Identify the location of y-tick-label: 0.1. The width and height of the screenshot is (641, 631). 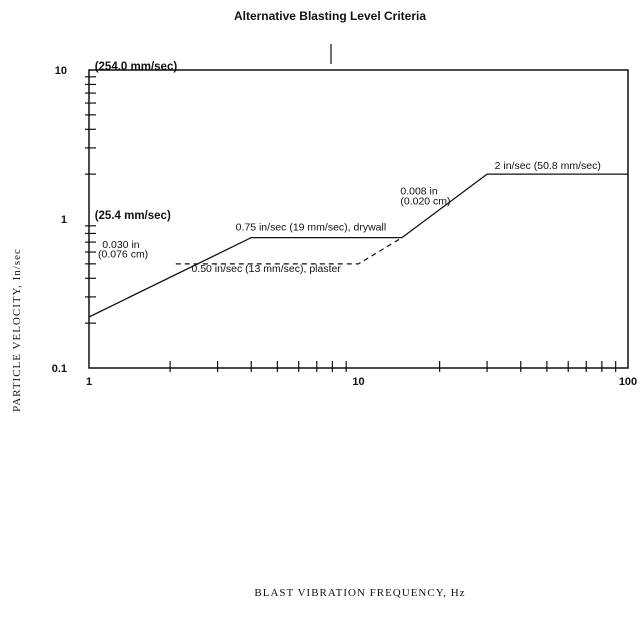
(59, 369).